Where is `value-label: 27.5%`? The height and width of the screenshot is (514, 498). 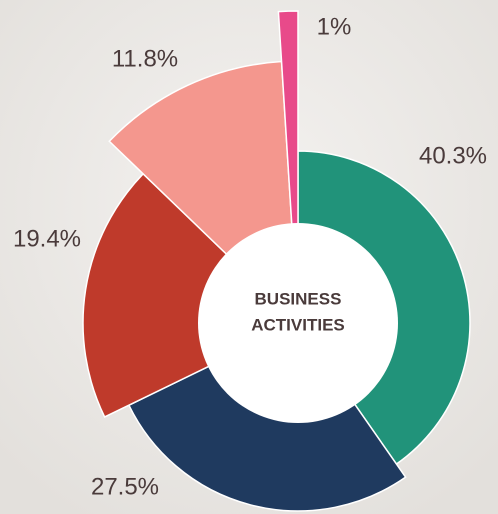
value-label: 27.5% is located at coordinates (125, 486).